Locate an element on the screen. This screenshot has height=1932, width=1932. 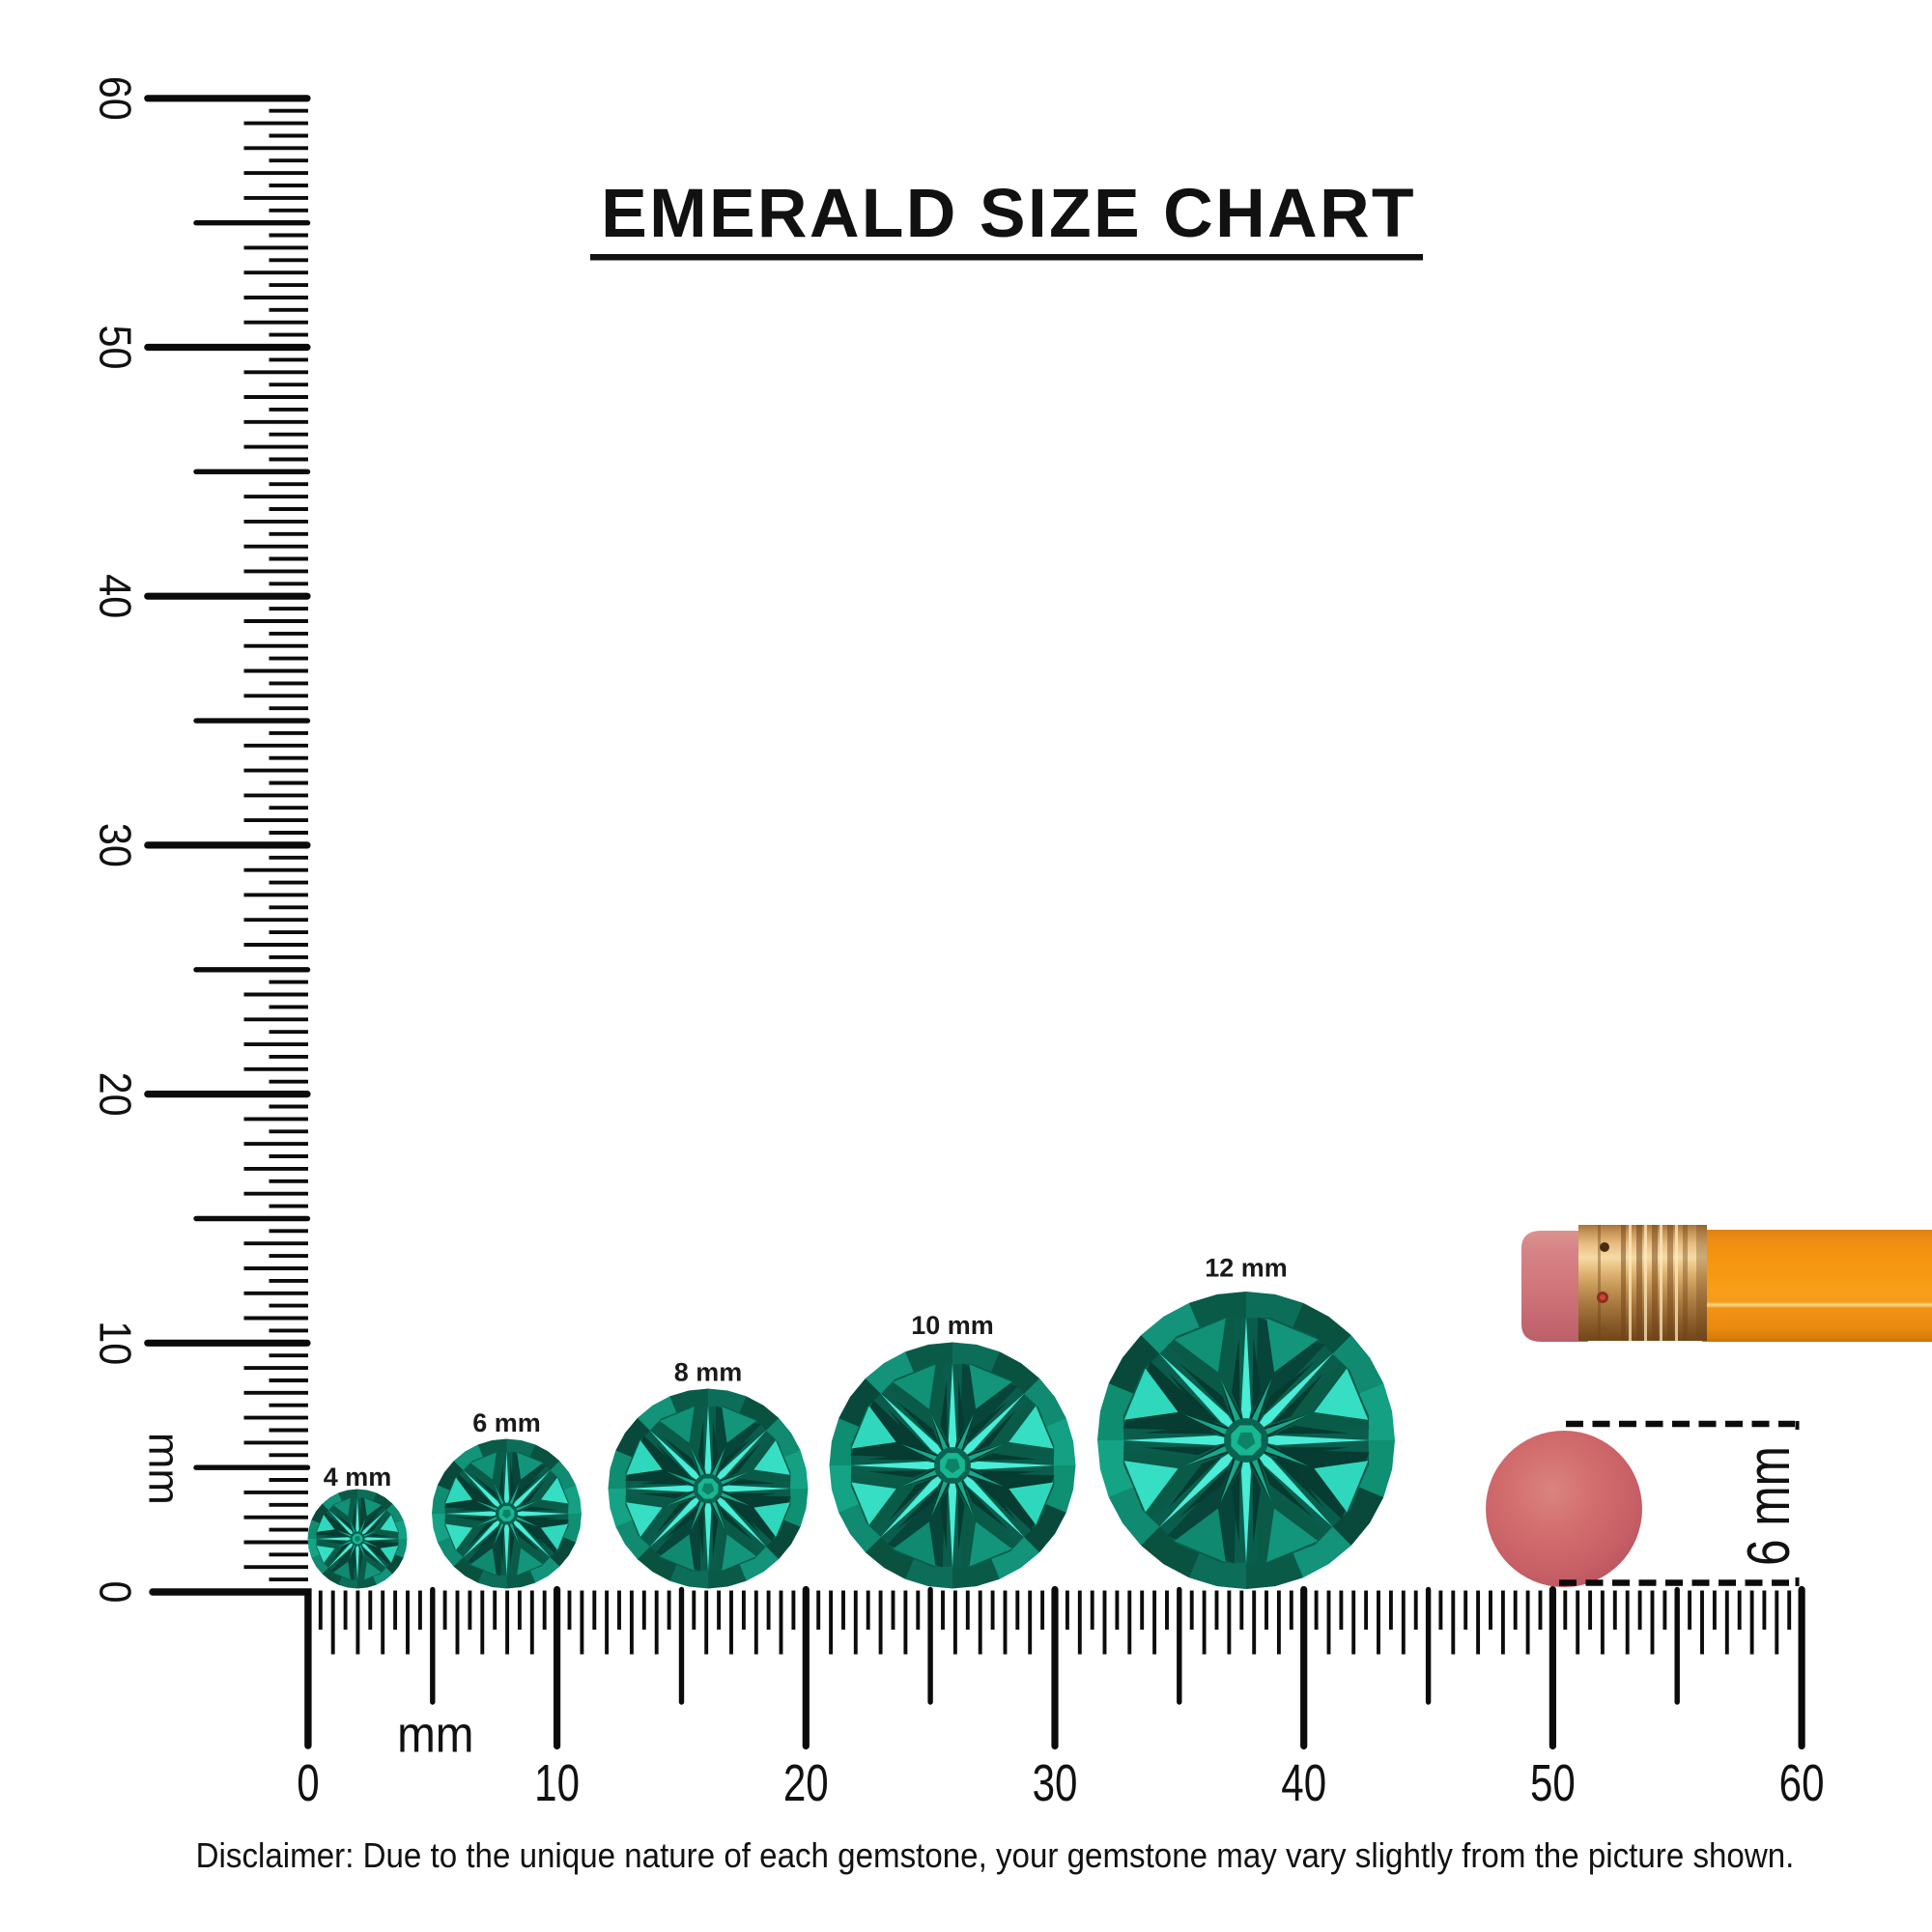
svg-text: EMERALD SIZE CHART is located at coordinates (1008, 213).